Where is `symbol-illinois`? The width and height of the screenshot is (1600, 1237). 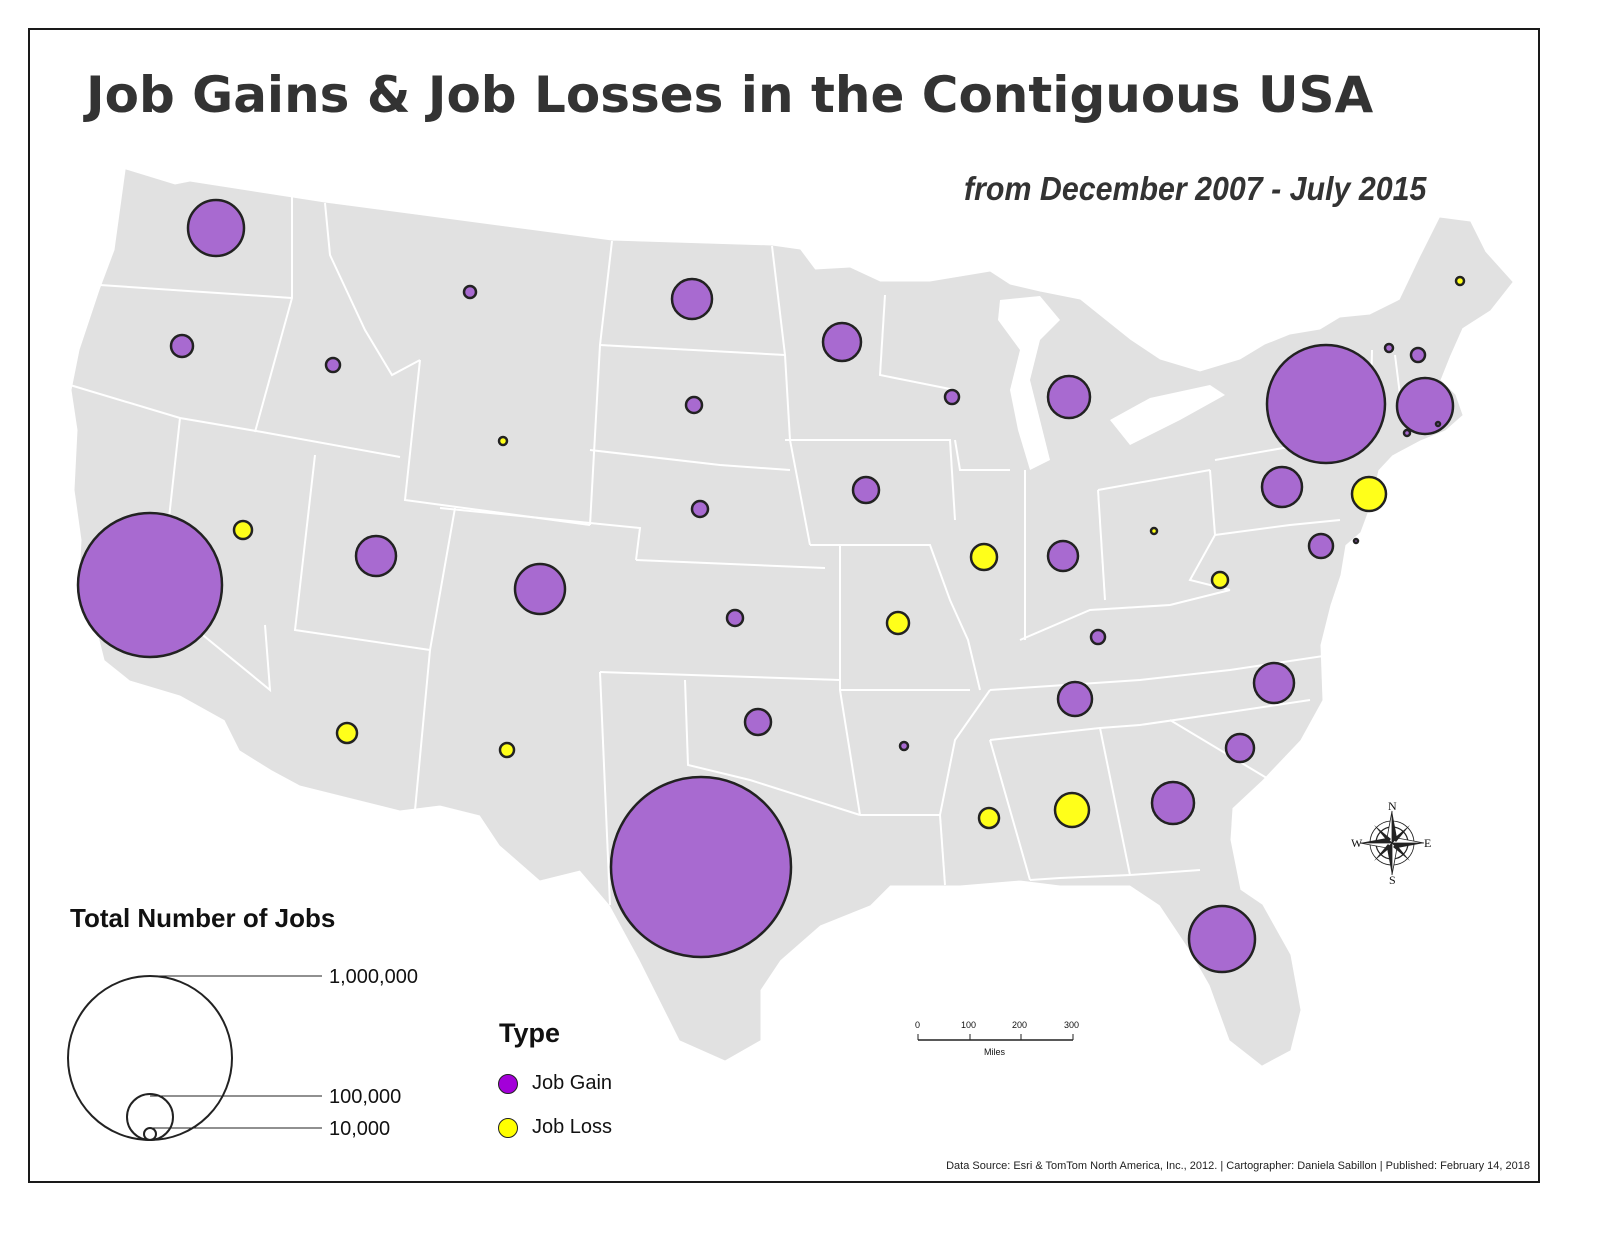 symbol-illinois is located at coordinates (984, 557).